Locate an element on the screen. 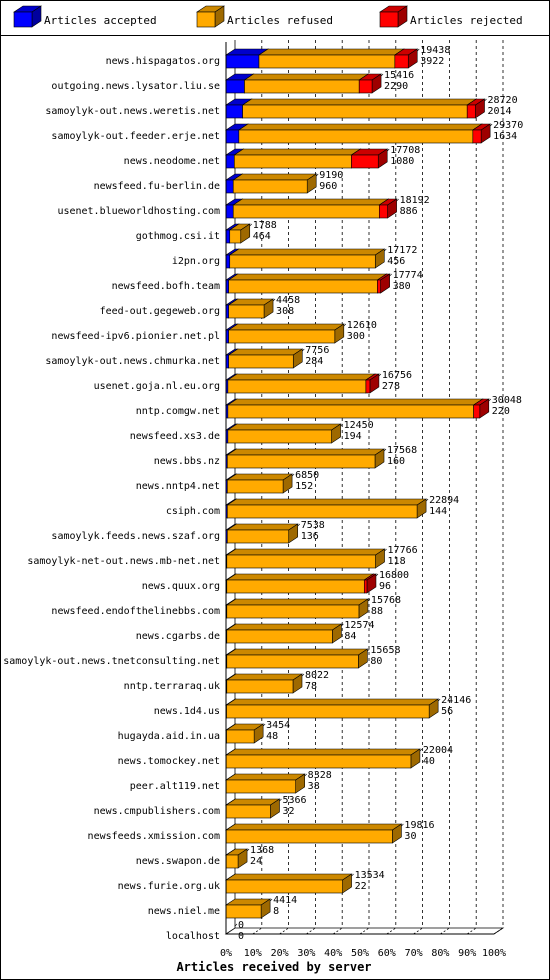 This screenshot has width=550, height=980. x-tick-label-100: 100% is located at coordinates (494, 953).